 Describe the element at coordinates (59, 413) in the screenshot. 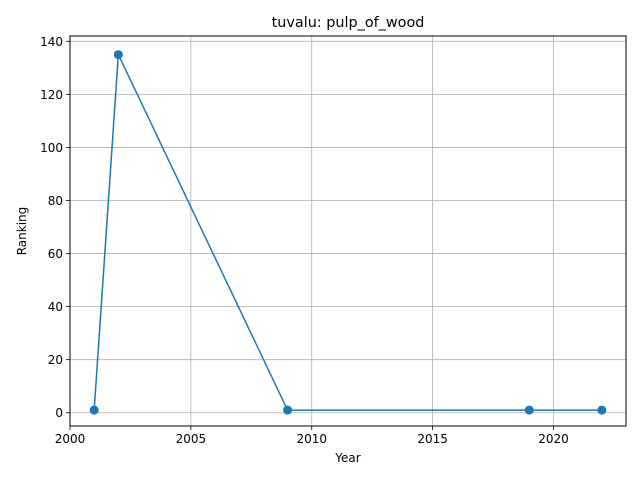

I see `y-tick-label: 0` at that location.